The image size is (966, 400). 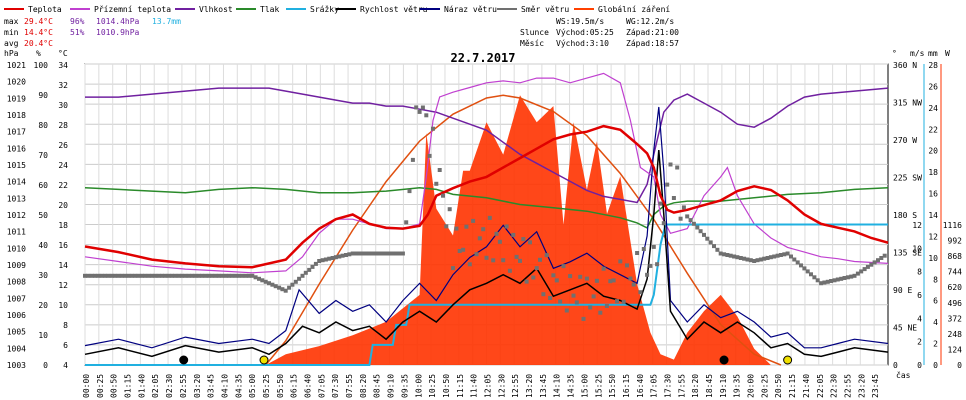 I want to click on pressure-tick: 1016, so click(x=16, y=148).